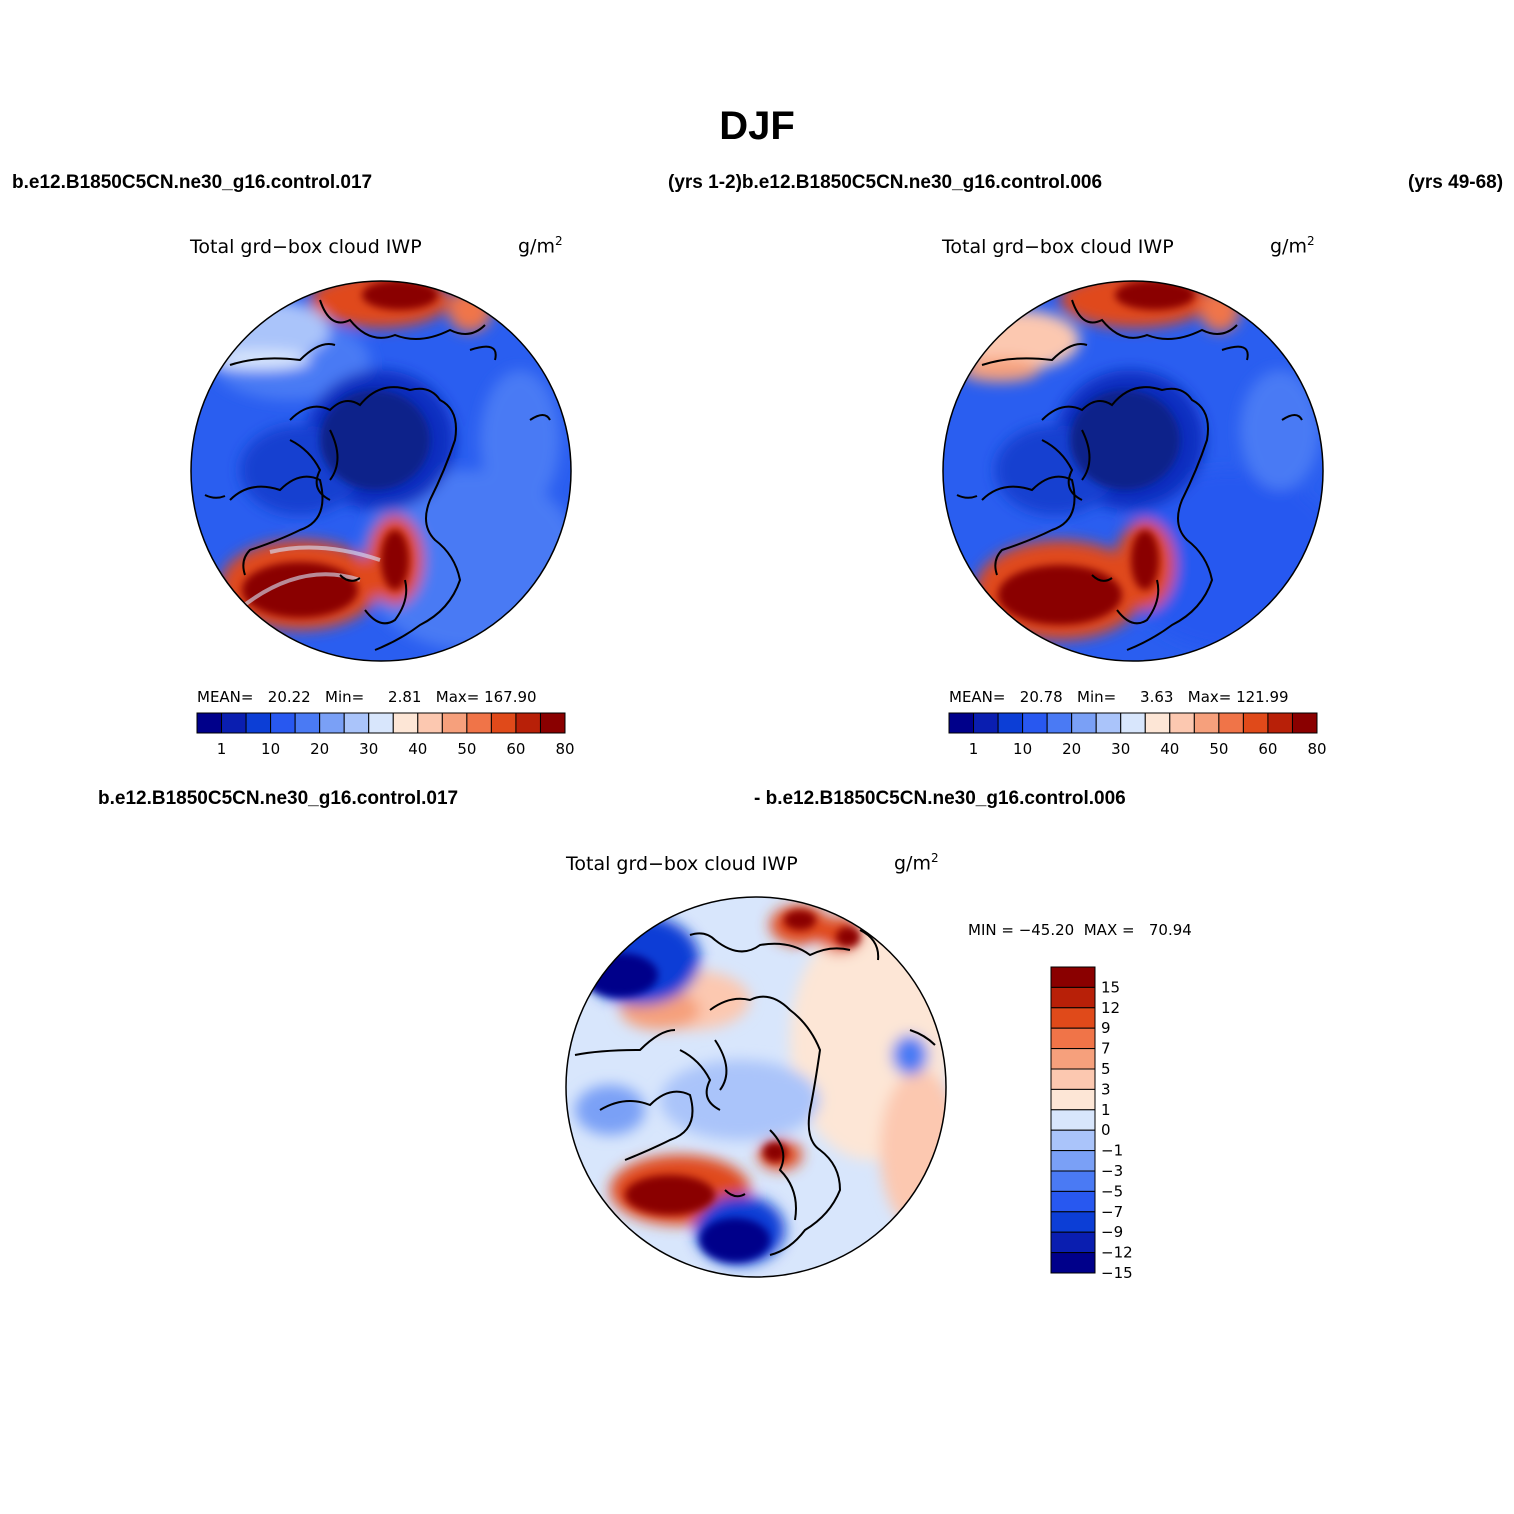 This screenshot has height=1514, width=1514. What do you see at coordinates (1106, 1069) in the screenshot?
I see `panel3-colorbar-tick-label: 5` at bounding box center [1106, 1069].